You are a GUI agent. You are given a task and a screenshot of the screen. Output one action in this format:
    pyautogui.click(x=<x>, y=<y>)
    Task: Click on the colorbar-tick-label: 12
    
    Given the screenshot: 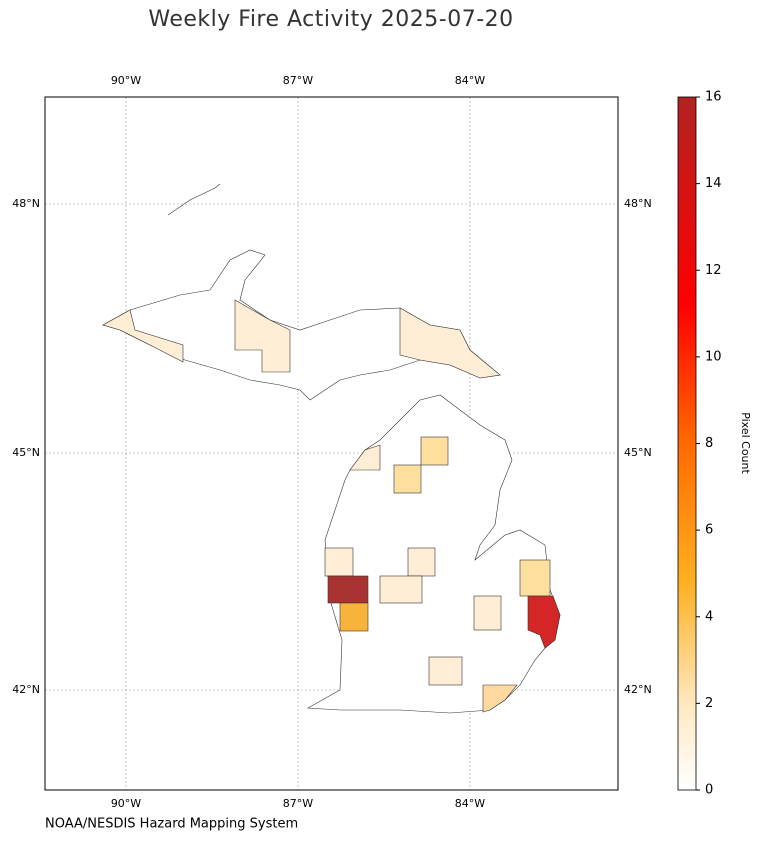 What is the action you would take?
    pyautogui.click(x=713, y=270)
    